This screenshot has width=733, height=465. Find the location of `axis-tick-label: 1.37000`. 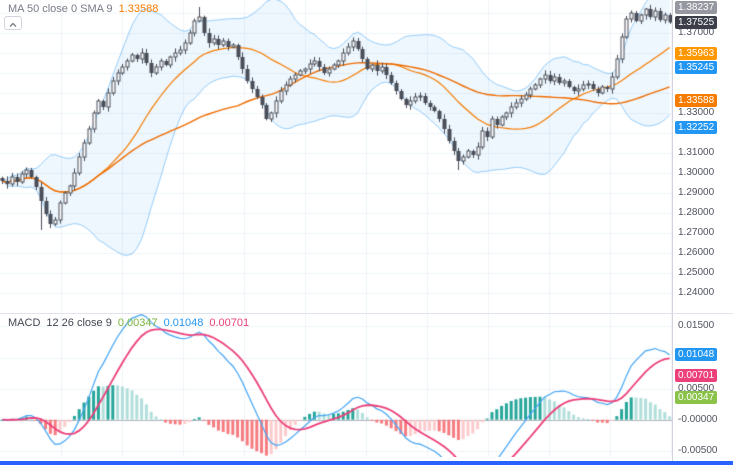

axis-tick-label: 1.37000 is located at coordinates (696, 32).